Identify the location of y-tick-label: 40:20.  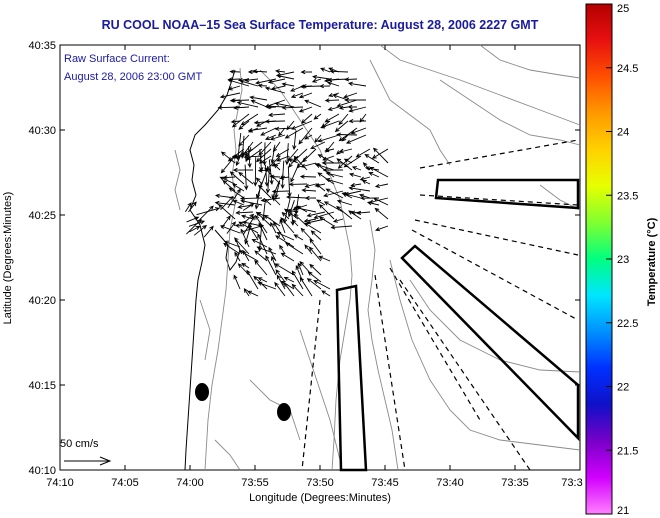
(42, 301).